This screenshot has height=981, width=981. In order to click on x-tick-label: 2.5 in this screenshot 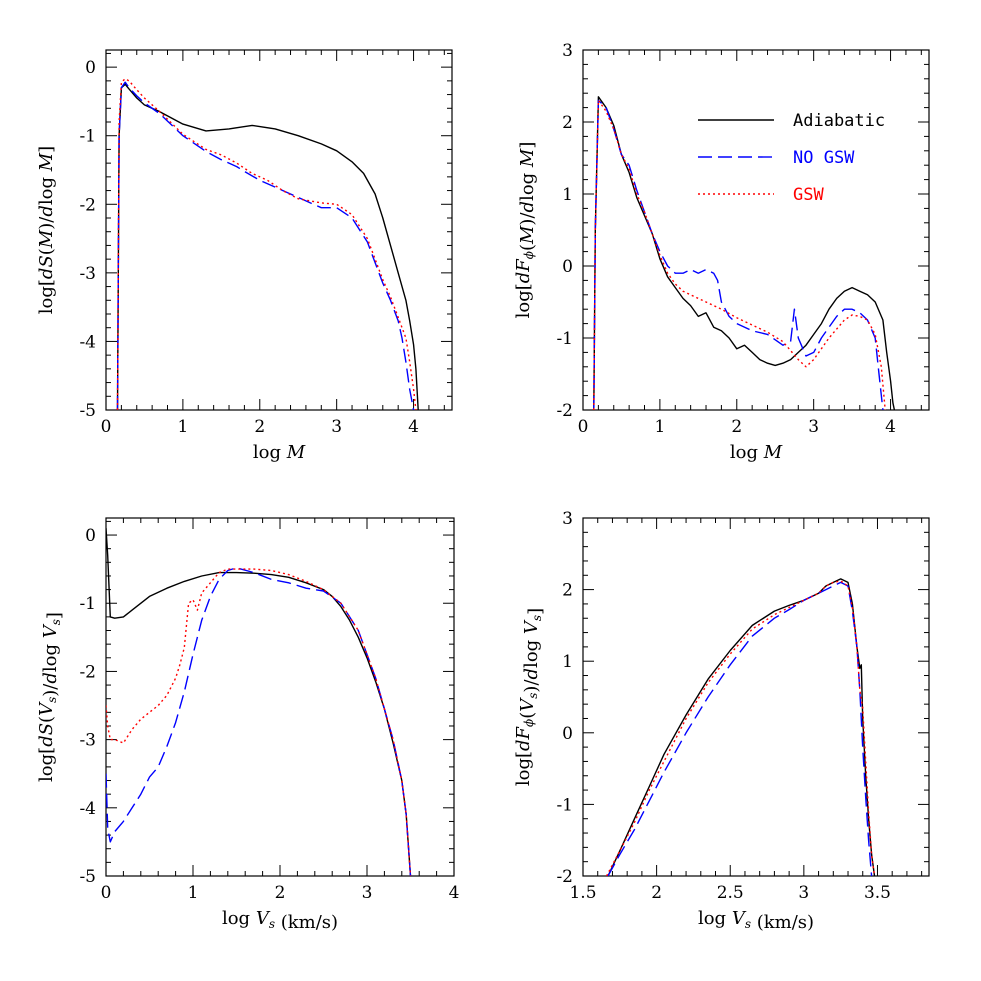, I will do `click(730, 893)`.